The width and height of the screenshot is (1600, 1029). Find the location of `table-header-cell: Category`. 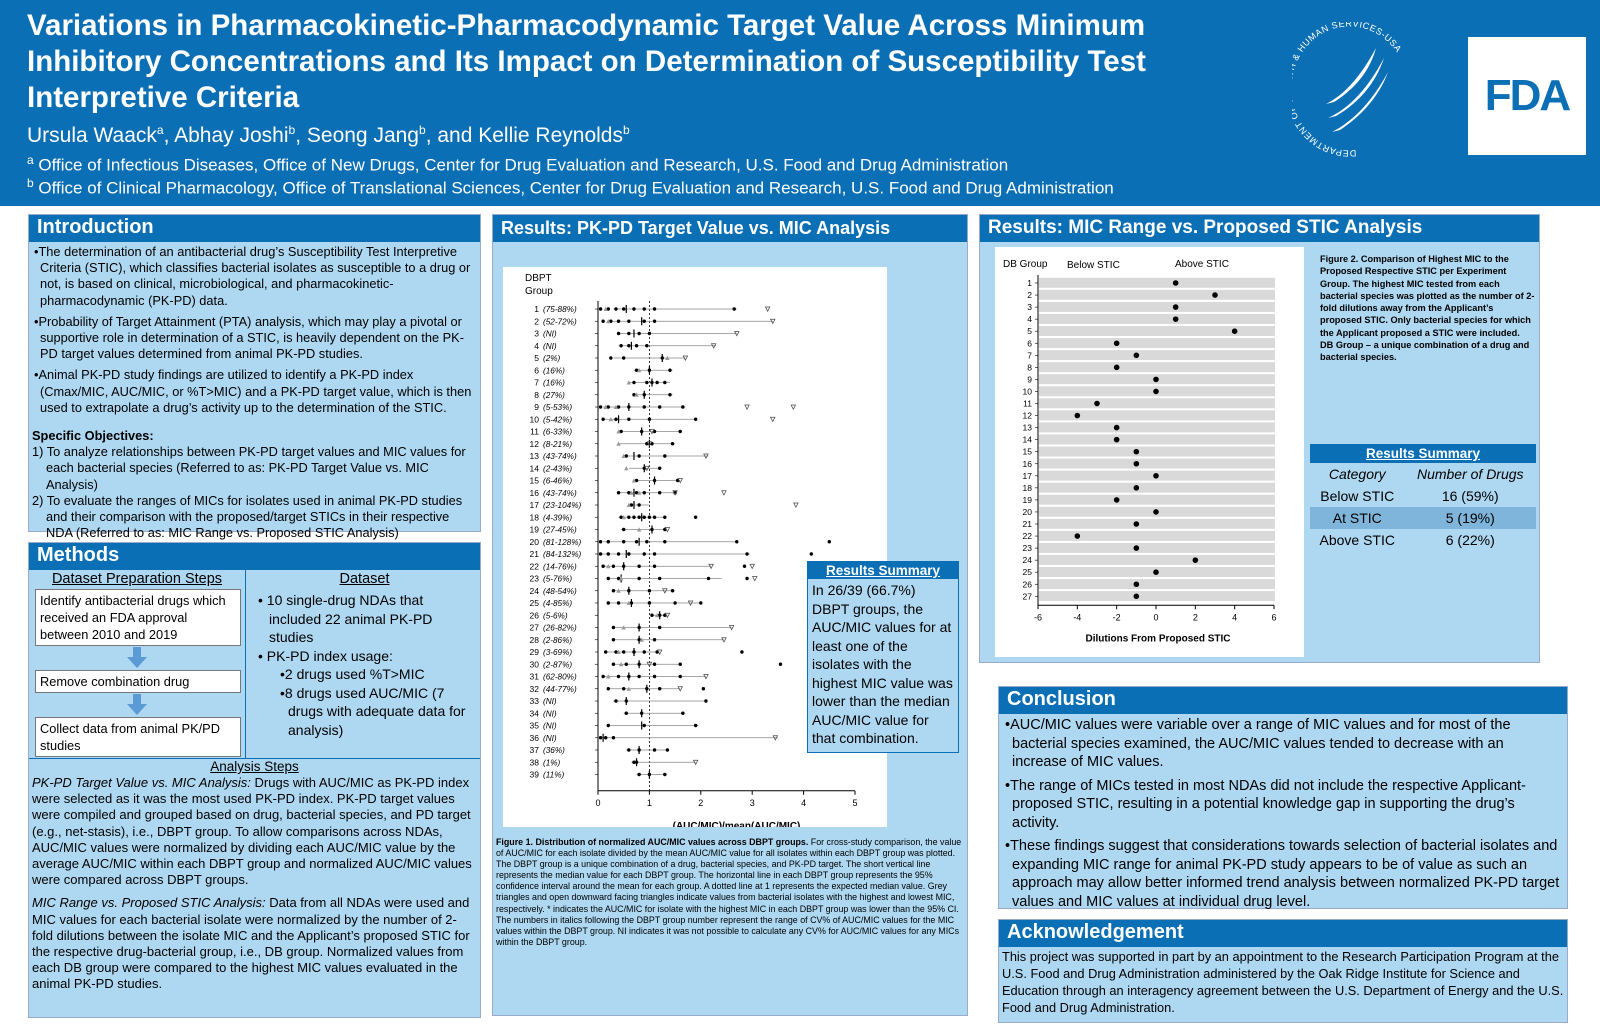

table-header-cell: Category is located at coordinates (1357, 474).